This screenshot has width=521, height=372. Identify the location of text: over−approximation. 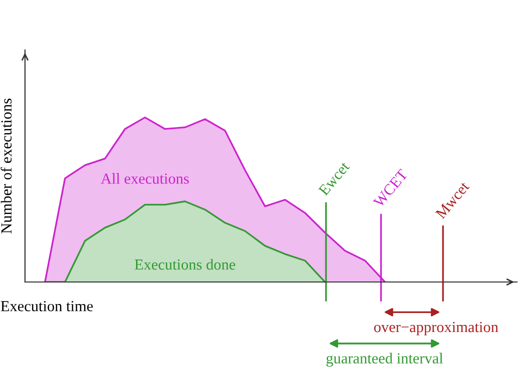
(436, 329).